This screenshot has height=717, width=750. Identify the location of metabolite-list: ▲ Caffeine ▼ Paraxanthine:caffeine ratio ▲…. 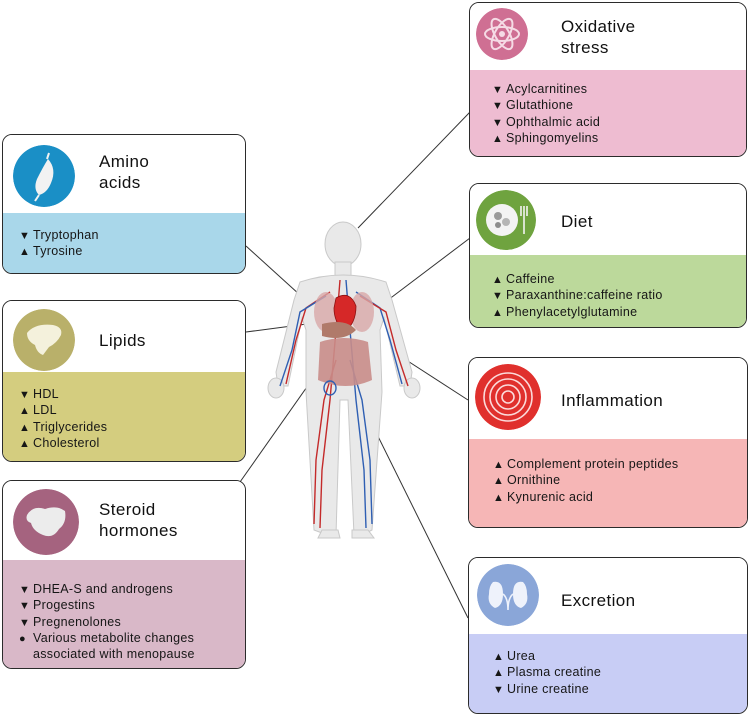
(619, 296).